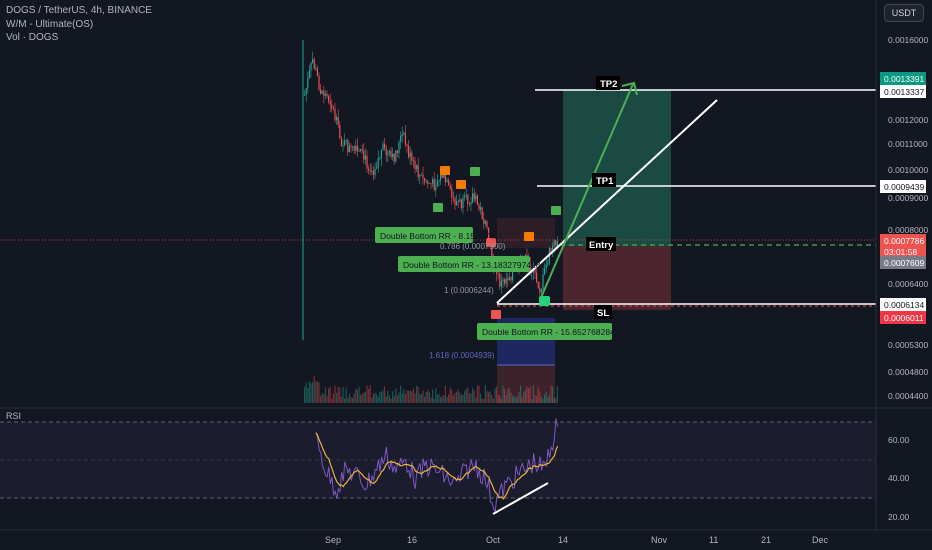 This screenshot has width=932, height=550. Describe the element at coordinates (469, 264) in the screenshot. I see `double-bottom-label-2: Double Bottom RR - 13.1832797428` at that location.